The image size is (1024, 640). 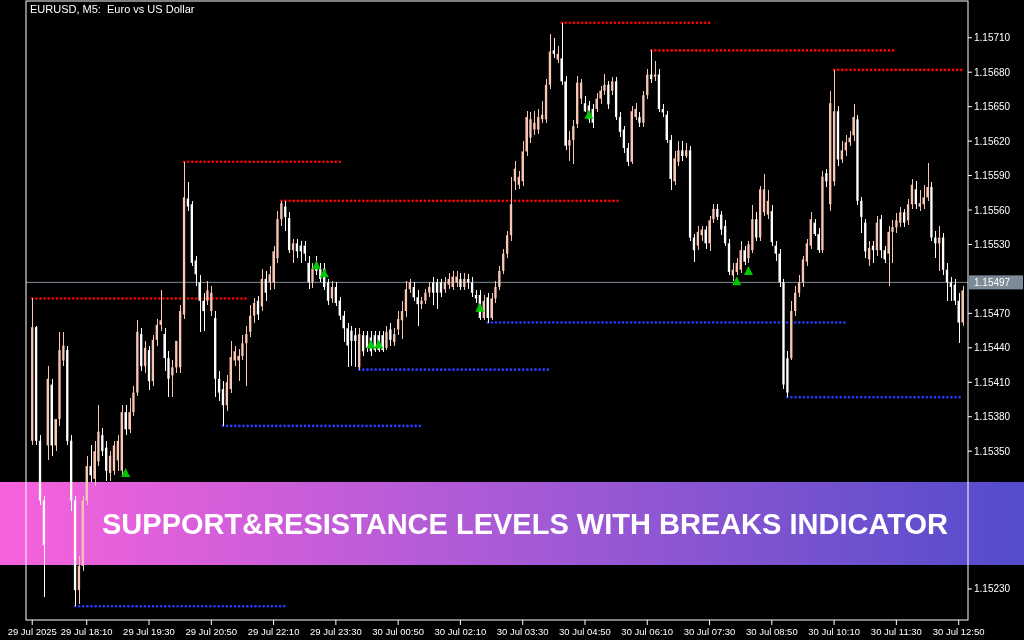 What do you see at coordinates (958, 631) in the screenshot?
I see `x-tick-label: 30 Jul 12:50` at bounding box center [958, 631].